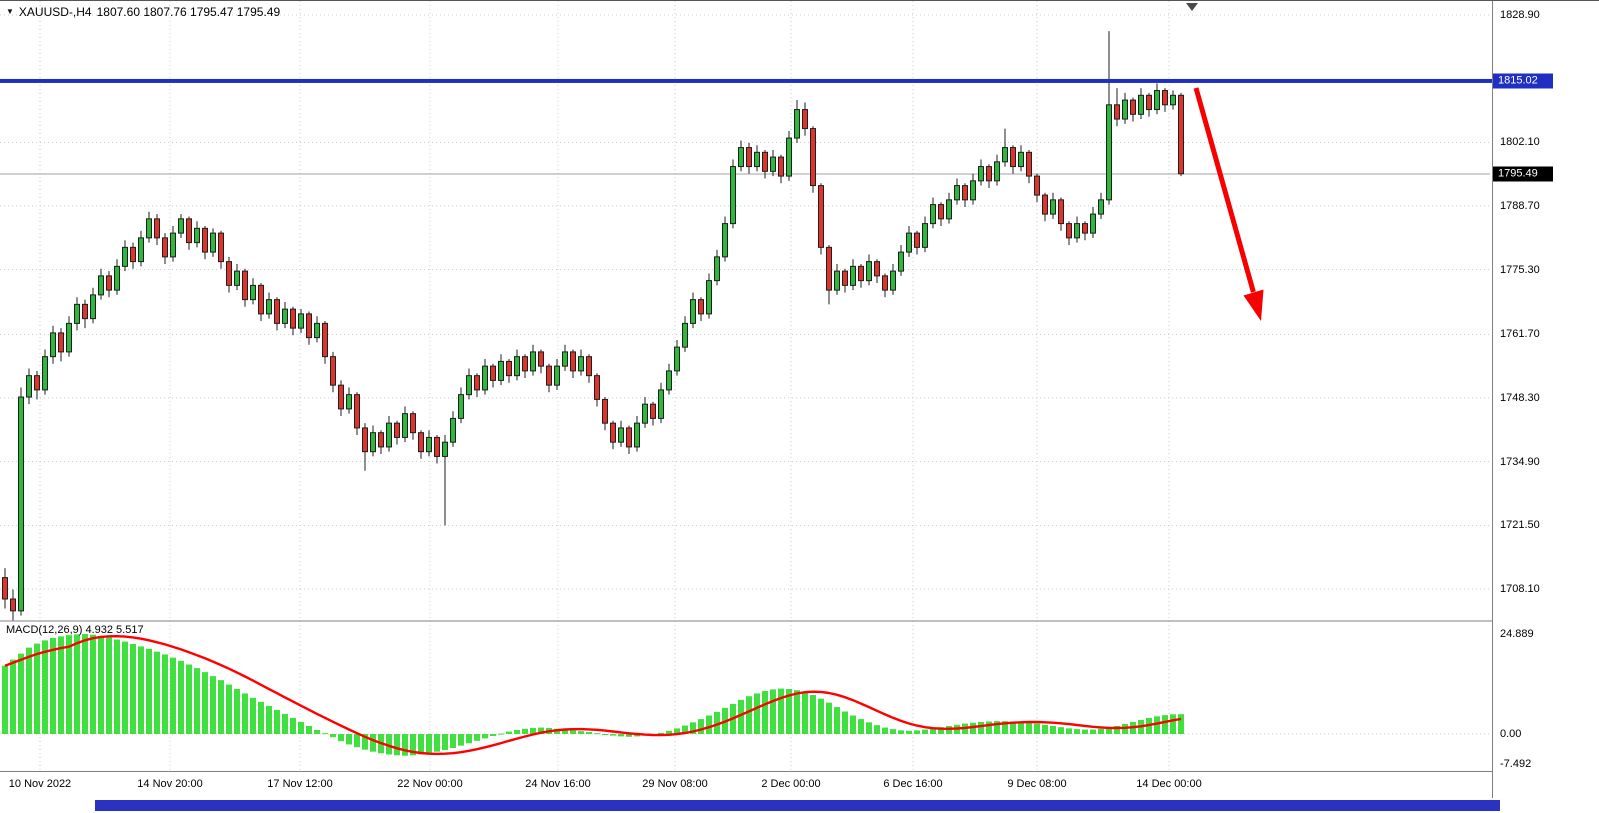 The height and width of the screenshot is (813, 1599). What do you see at coordinates (791, 784) in the screenshot?
I see `time-axis-label: 2 Dec 00:00` at bounding box center [791, 784].